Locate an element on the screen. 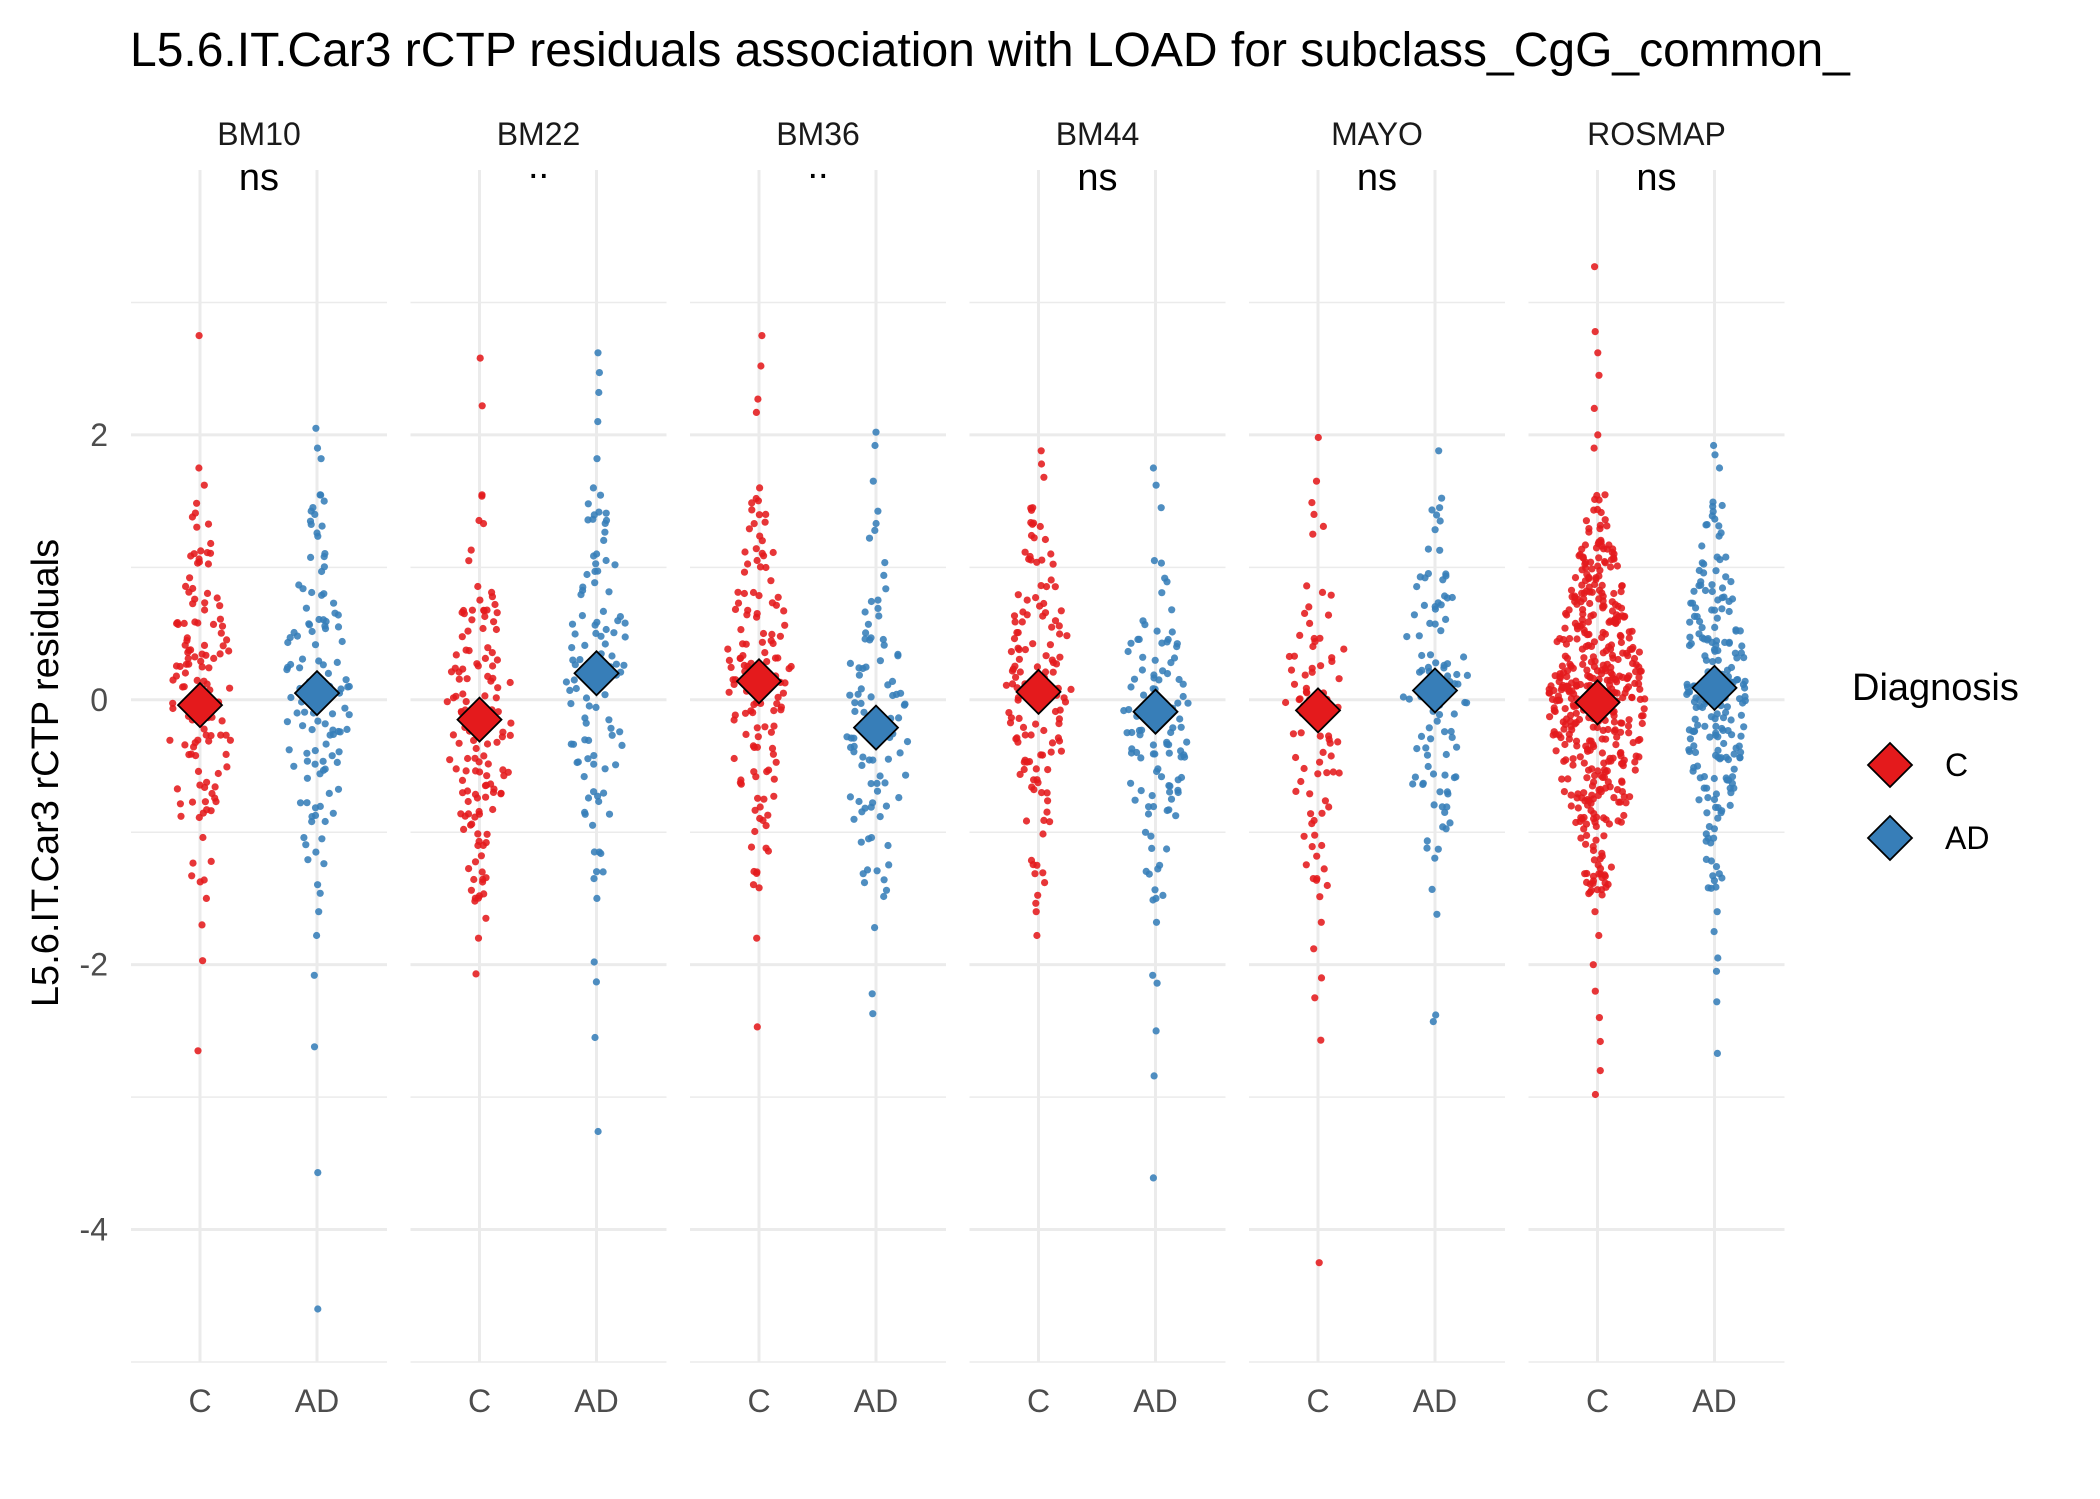 The width and height of the screenshot is (2100, 1499). significance-label: .. is located at coordinates (538, 166).